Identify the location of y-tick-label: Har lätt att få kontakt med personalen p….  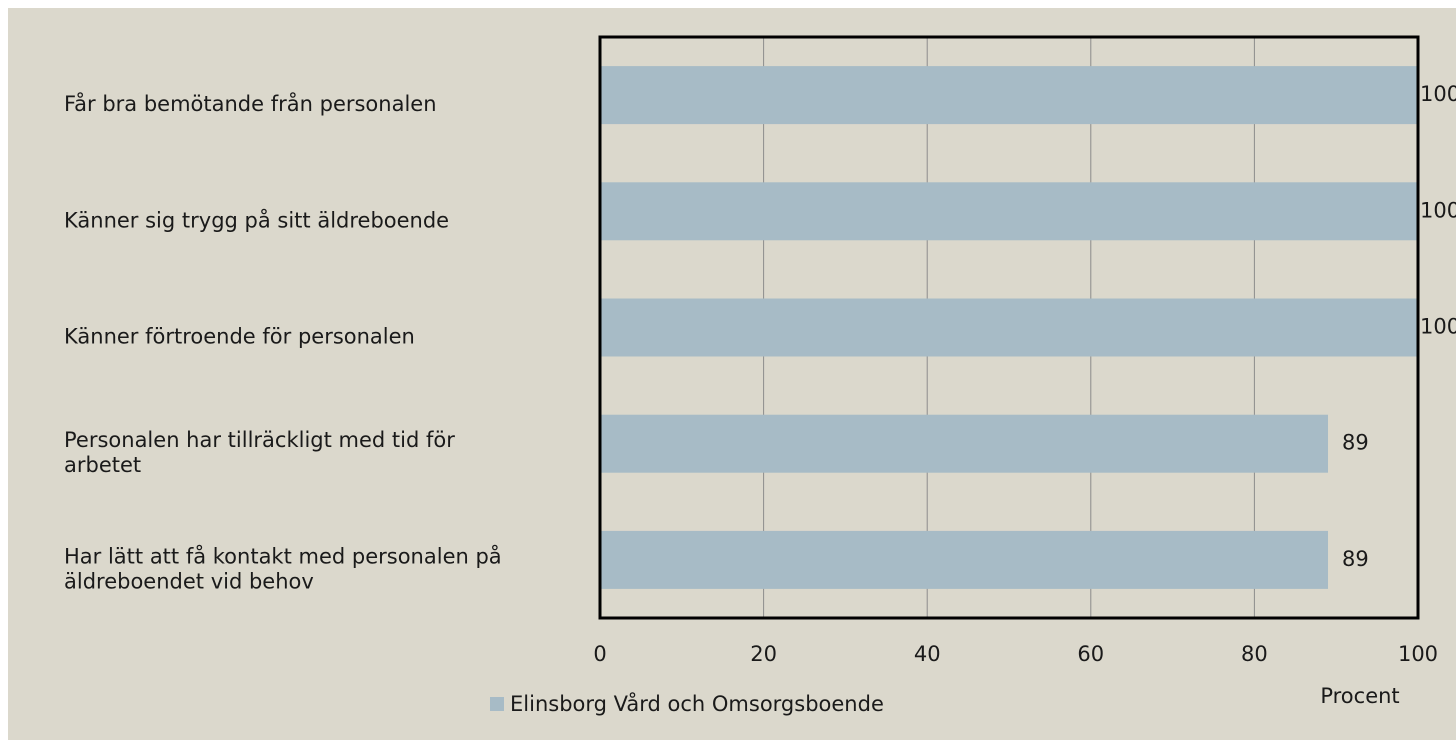
(283, 568).